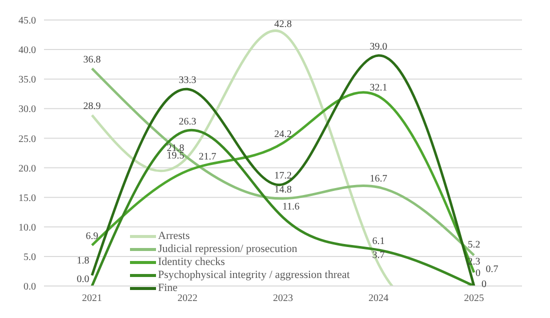 The width and height of the screenshot is (550, 318). What do you see at coordinates (187, 80) in the screenshot?
I see `data-label: 33.3` at bounding box center [187, 80].